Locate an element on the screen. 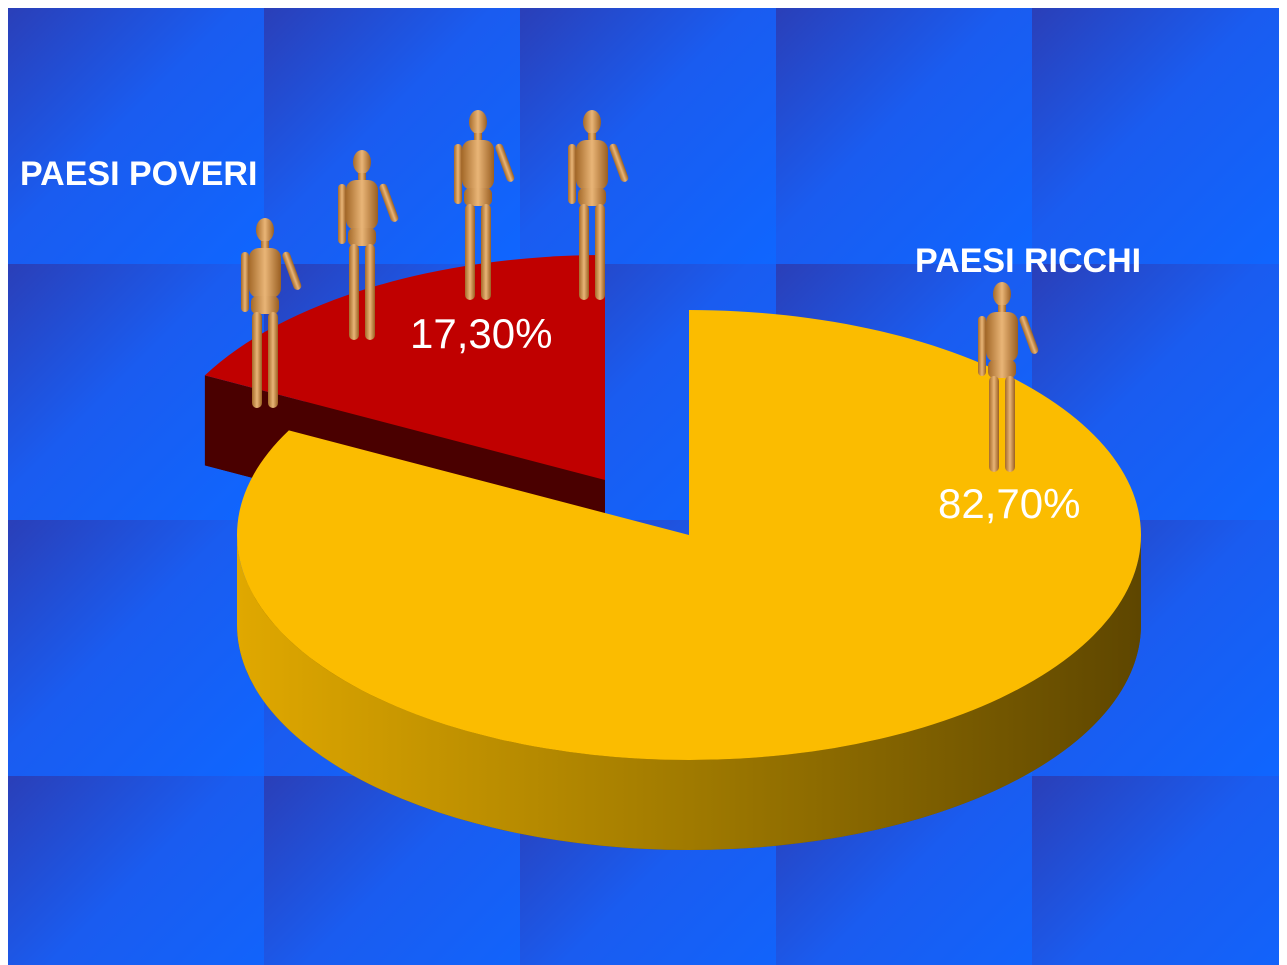 The width and height of the screenshot is (1287, 965). category-label: PAESI RICCHI is located at coordinates (1028, 261).